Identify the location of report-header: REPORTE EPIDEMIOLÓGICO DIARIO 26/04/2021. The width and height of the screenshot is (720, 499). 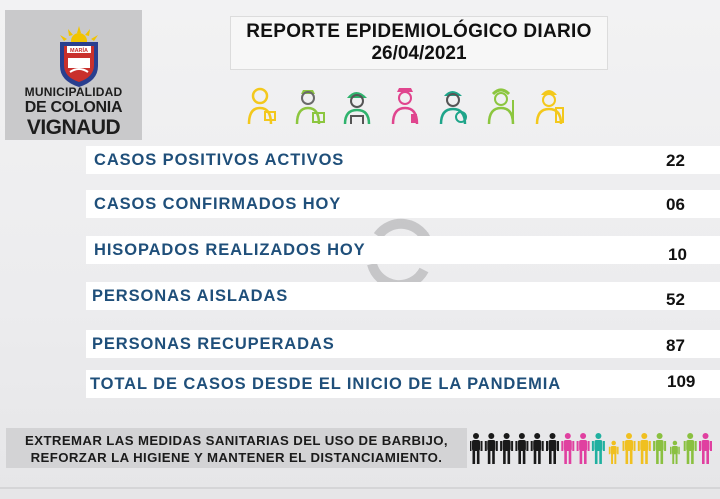
(419, 43).